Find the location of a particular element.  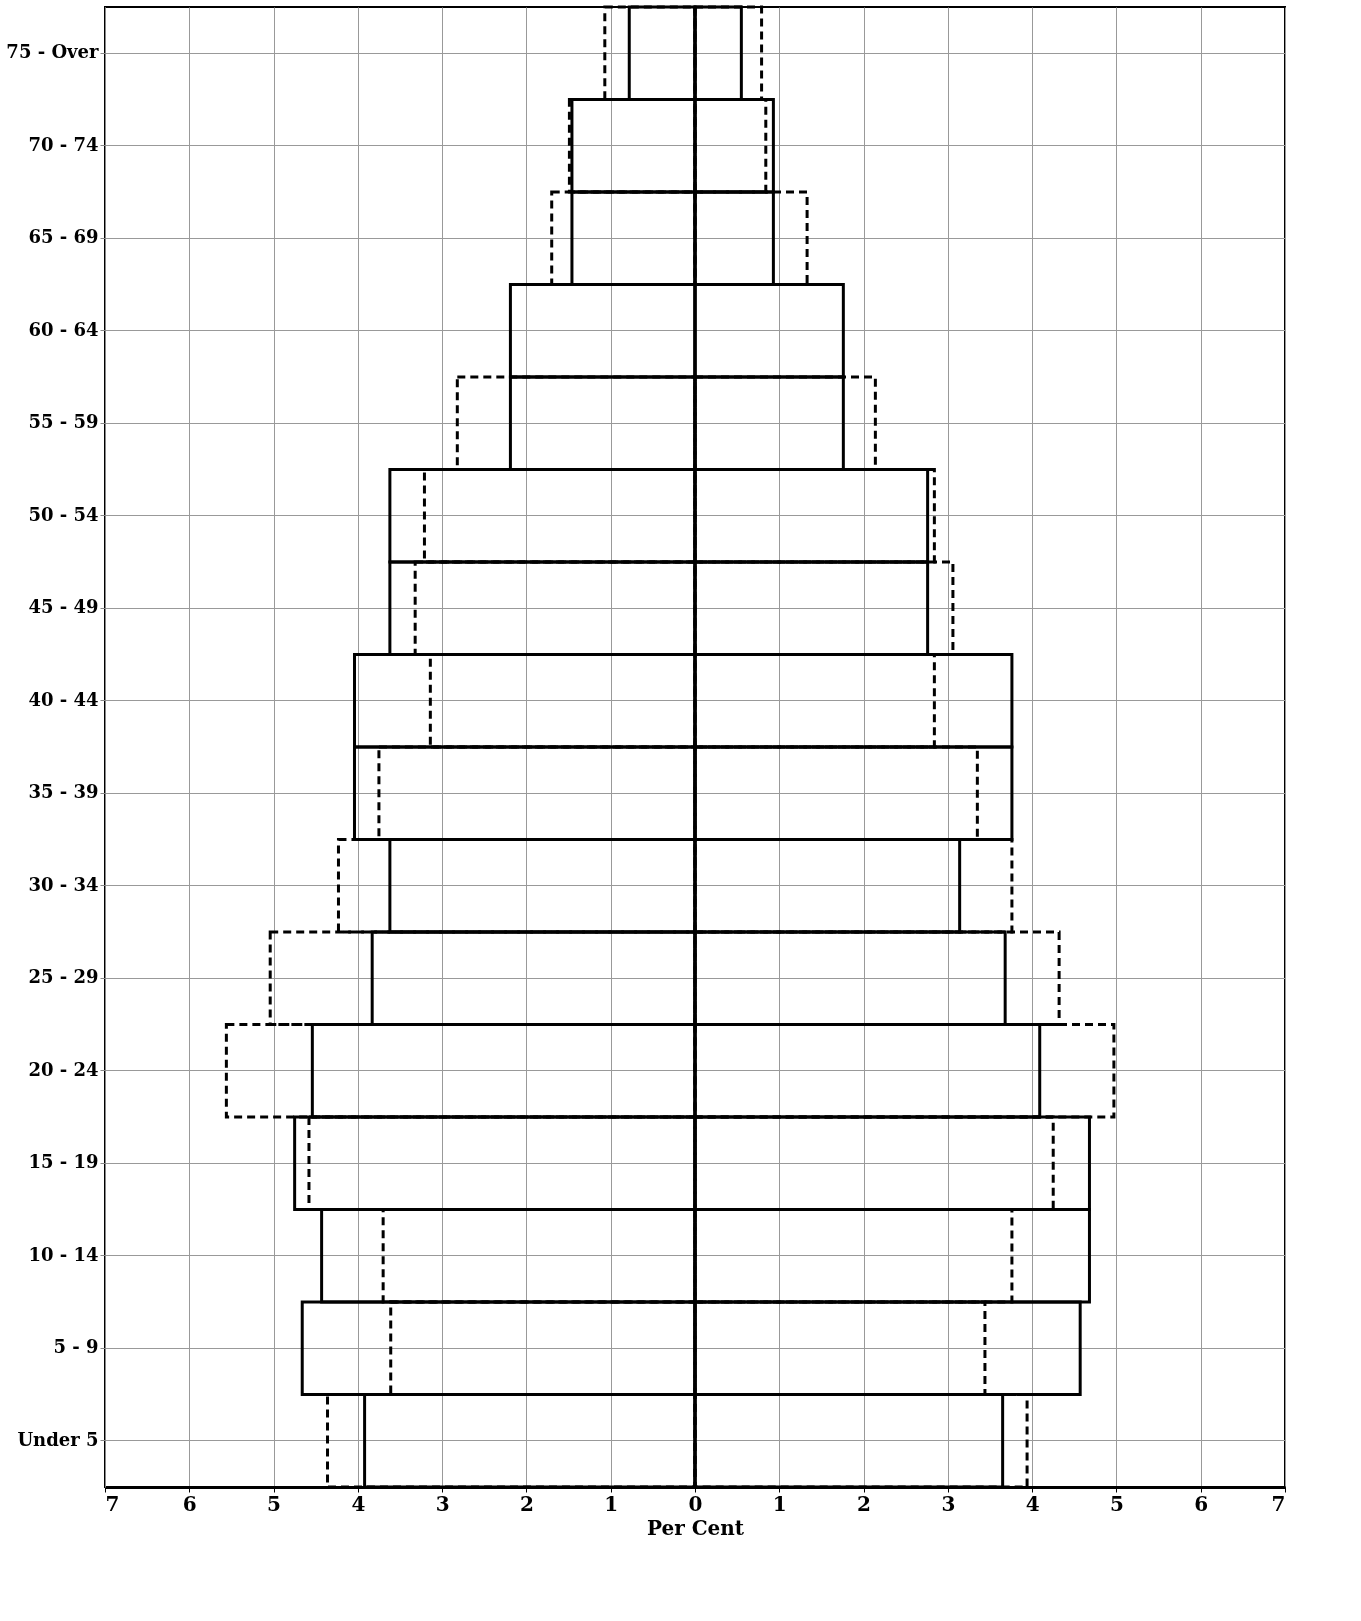

y-tick-label: 30 - 34 is located at coordinates (63, 884).